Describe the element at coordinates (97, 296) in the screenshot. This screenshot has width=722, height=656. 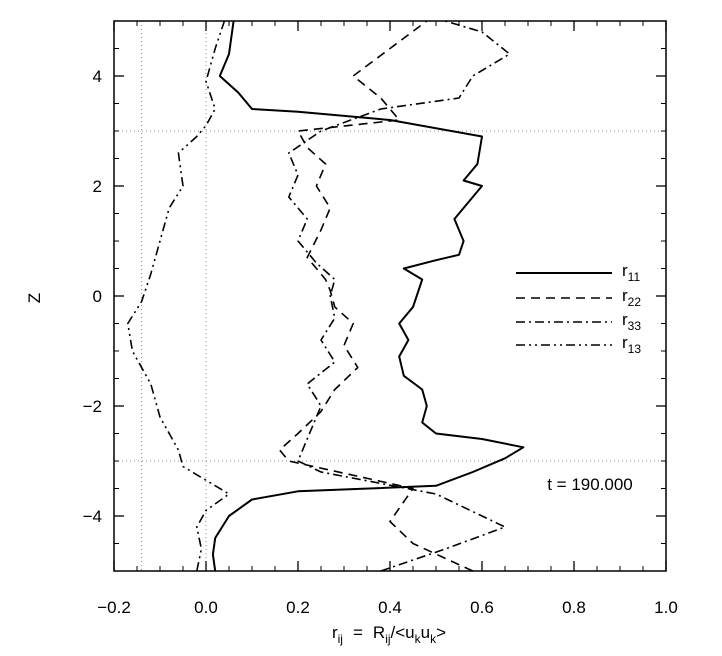
I see `y-tick-label: 0` at that location.